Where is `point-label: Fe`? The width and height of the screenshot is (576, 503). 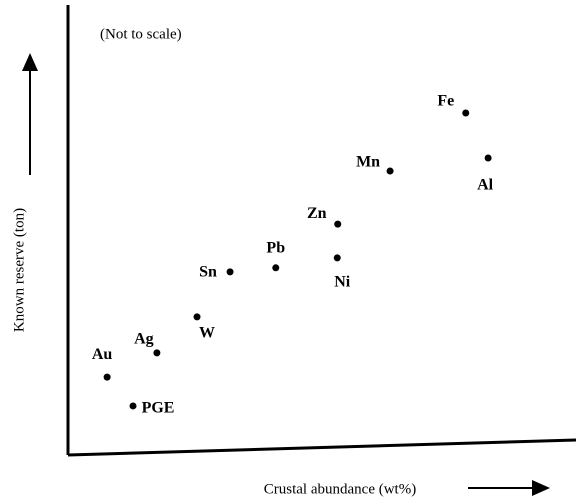
point-label: Fe is located at coordinates (445, 101).